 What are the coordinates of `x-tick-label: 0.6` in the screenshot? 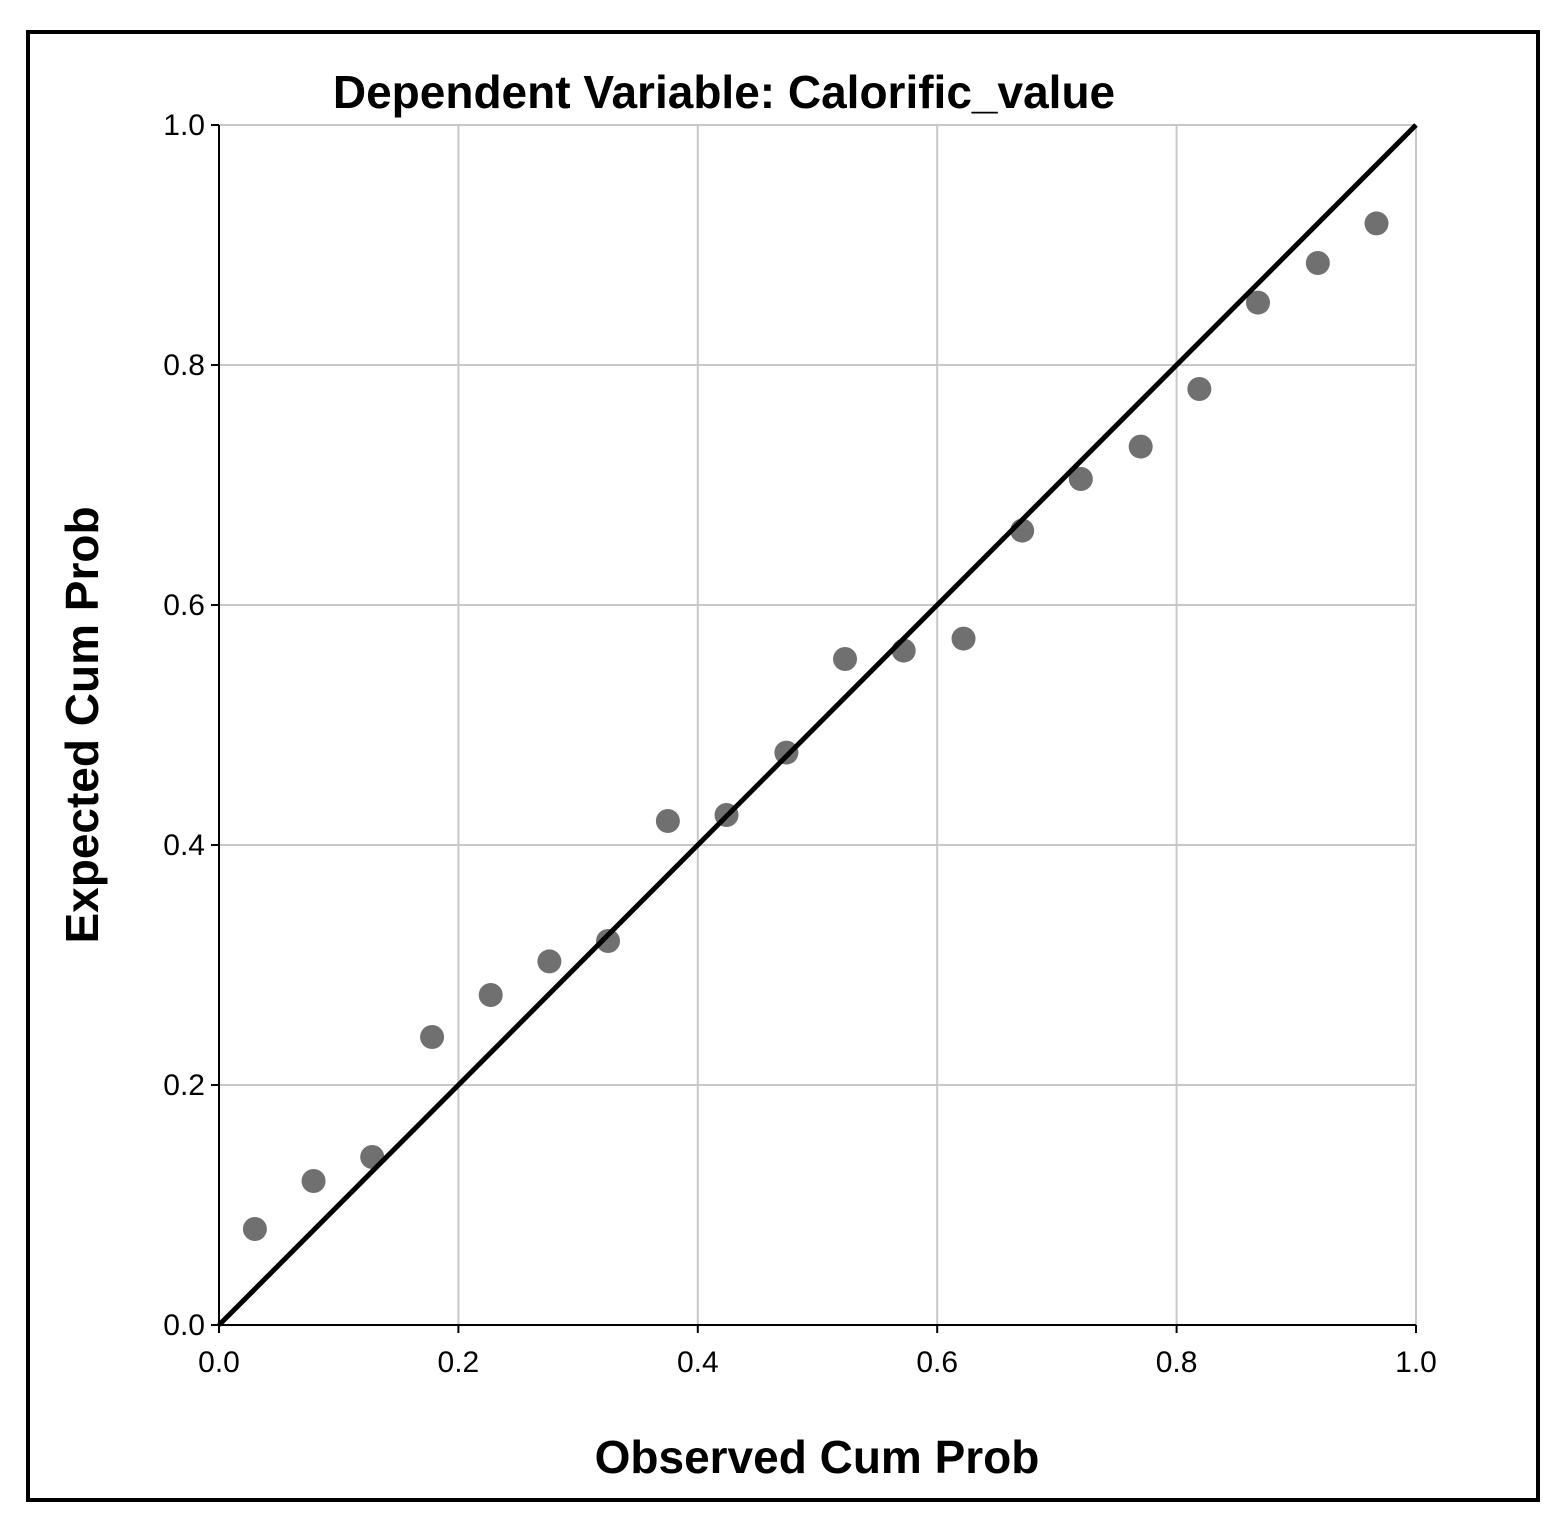 It's located at (937, 1362).